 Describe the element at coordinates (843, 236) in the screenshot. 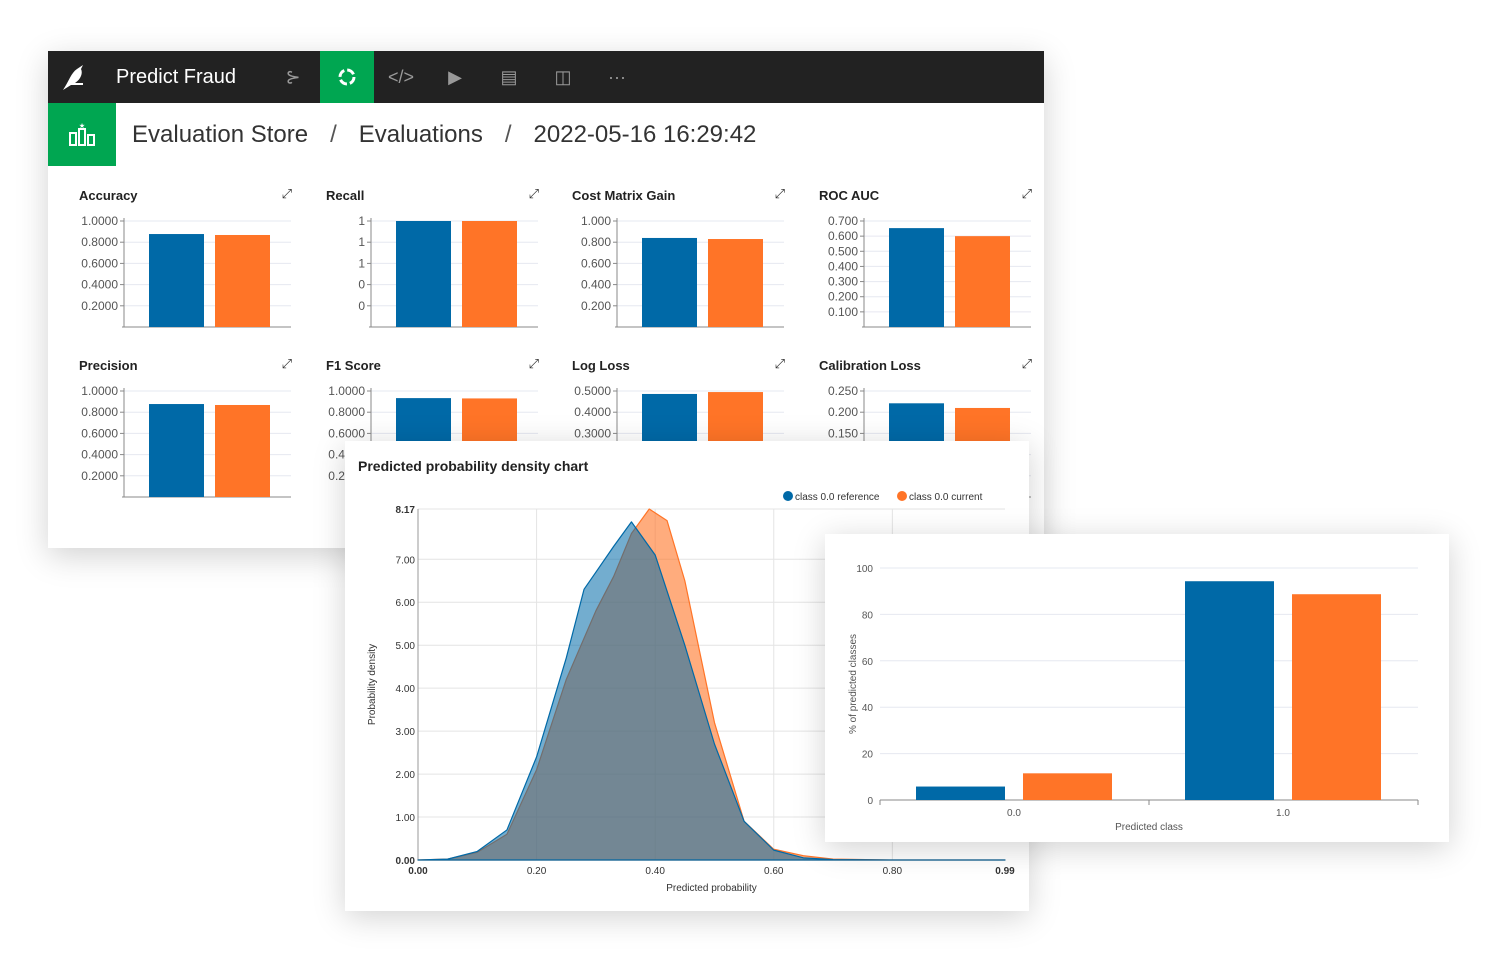

I see `y-tick-label: 0.600` at that location.